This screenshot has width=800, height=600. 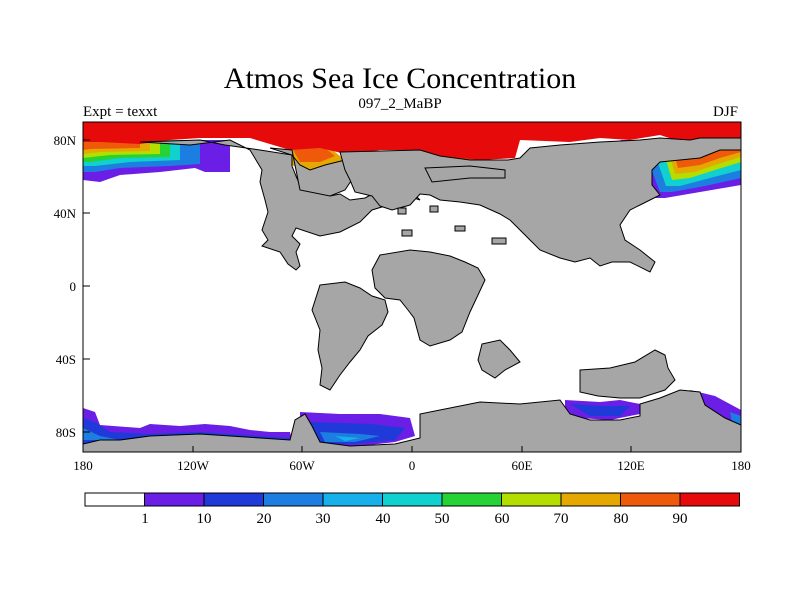 What do you see at coordinates (631, 465) in the screenshot?
I see `lon-label-120e: 120E` at bounding box center [631, 465].